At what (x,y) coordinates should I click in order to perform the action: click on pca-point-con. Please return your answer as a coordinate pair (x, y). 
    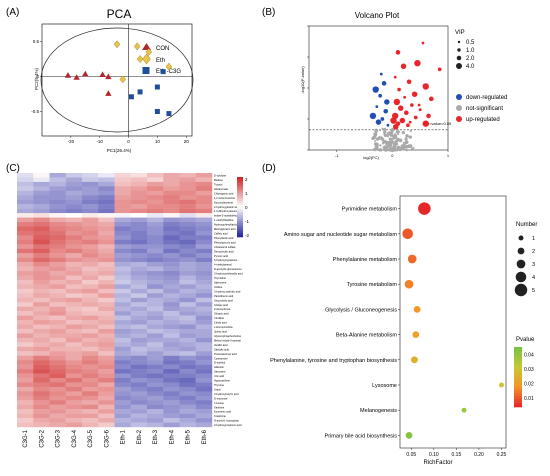
    Looking at the image, I should click on (85, 73).